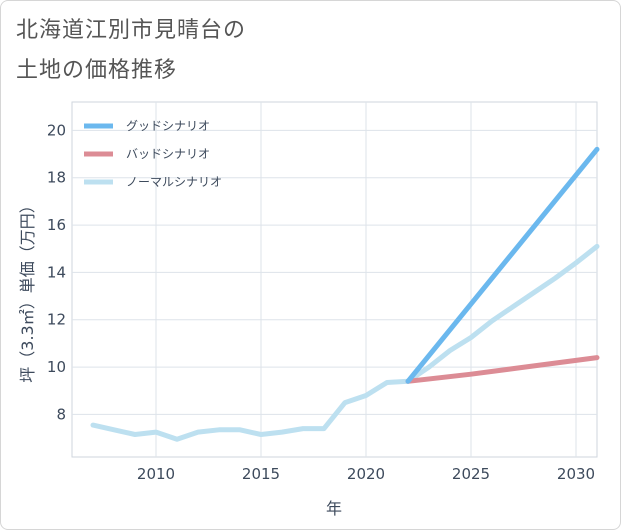 This screenshot has width=621, height=530. Describe the element at coordinates (471, 474) in the screenshot. I see `x-tick-label-2025: 2025` at that location.